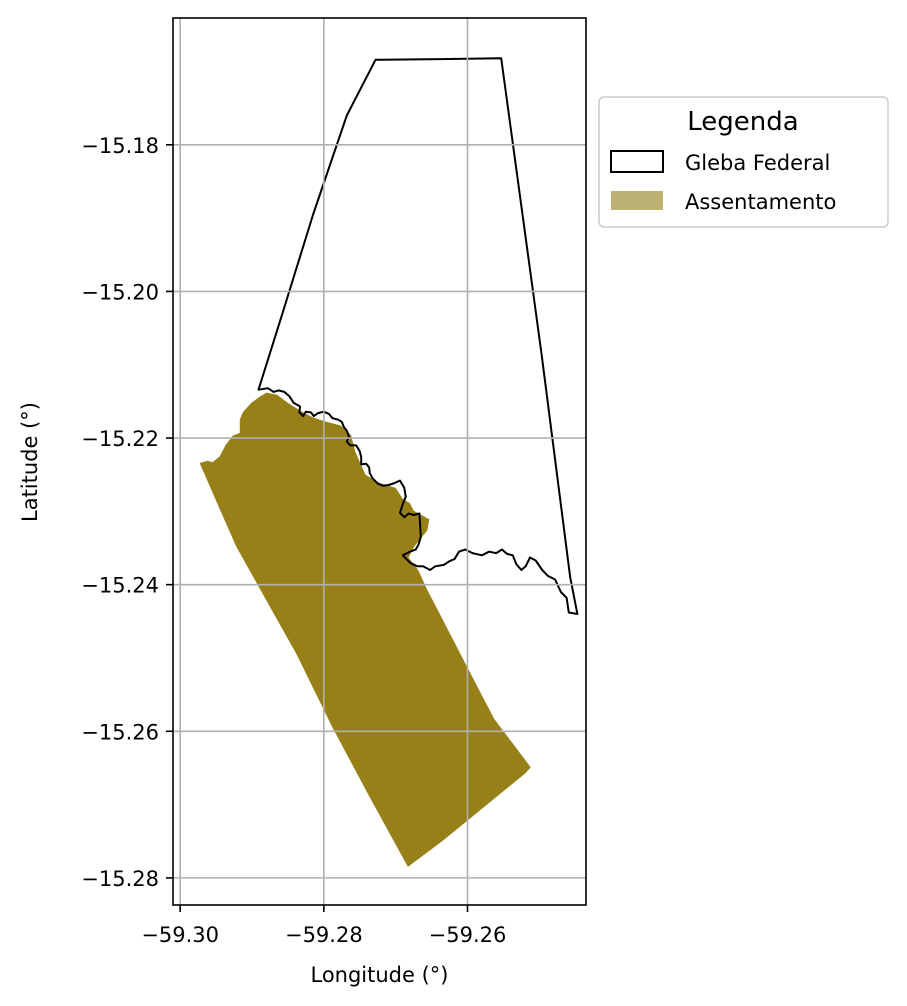 This screenshot has width=907, height=1006. Describe the element at coordinates (120, 292) in the screenshot. I see `y-tick-label: −15.20` at that location.